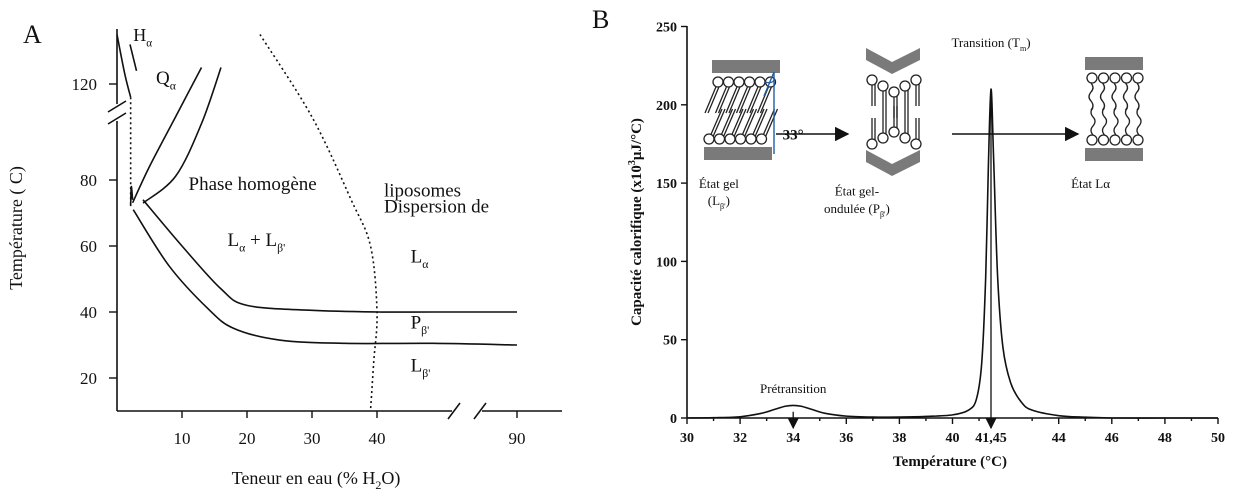  What do you see at coordinates (600, 19) in the screenshot?
I see `panel-b-label: B` at bounding box center [600, 19].